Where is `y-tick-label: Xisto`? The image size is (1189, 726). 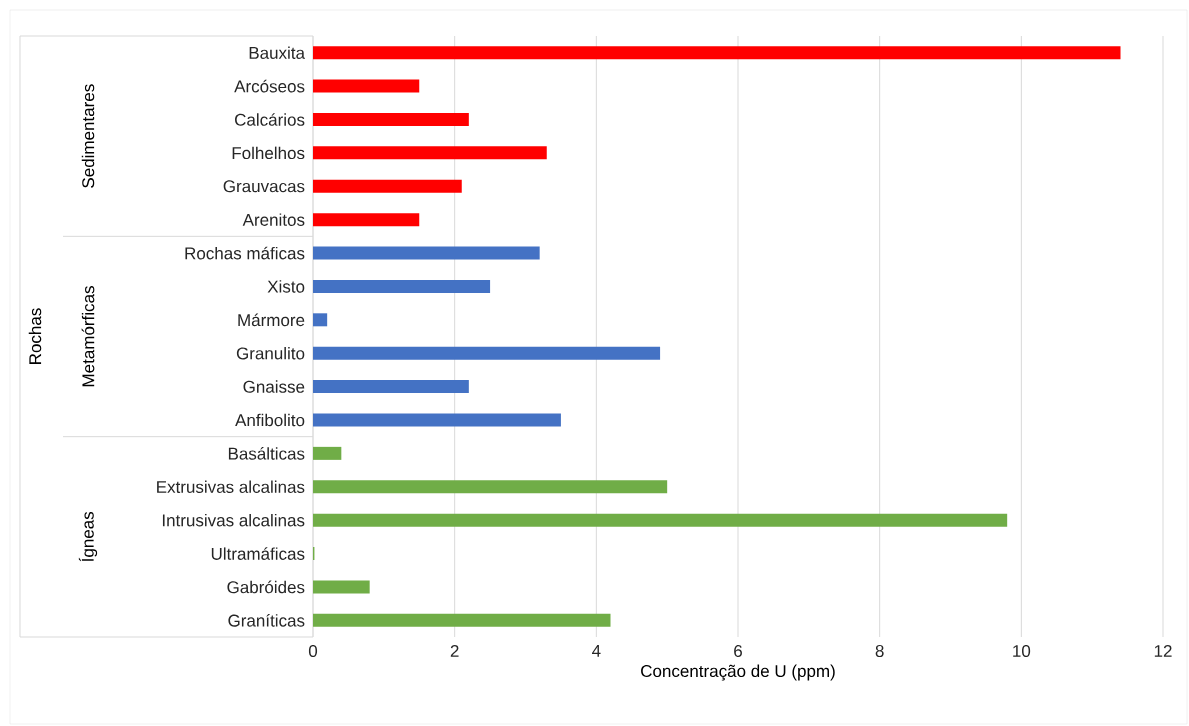 y-tick-label: Xisto is located at coordinates (286, 286).